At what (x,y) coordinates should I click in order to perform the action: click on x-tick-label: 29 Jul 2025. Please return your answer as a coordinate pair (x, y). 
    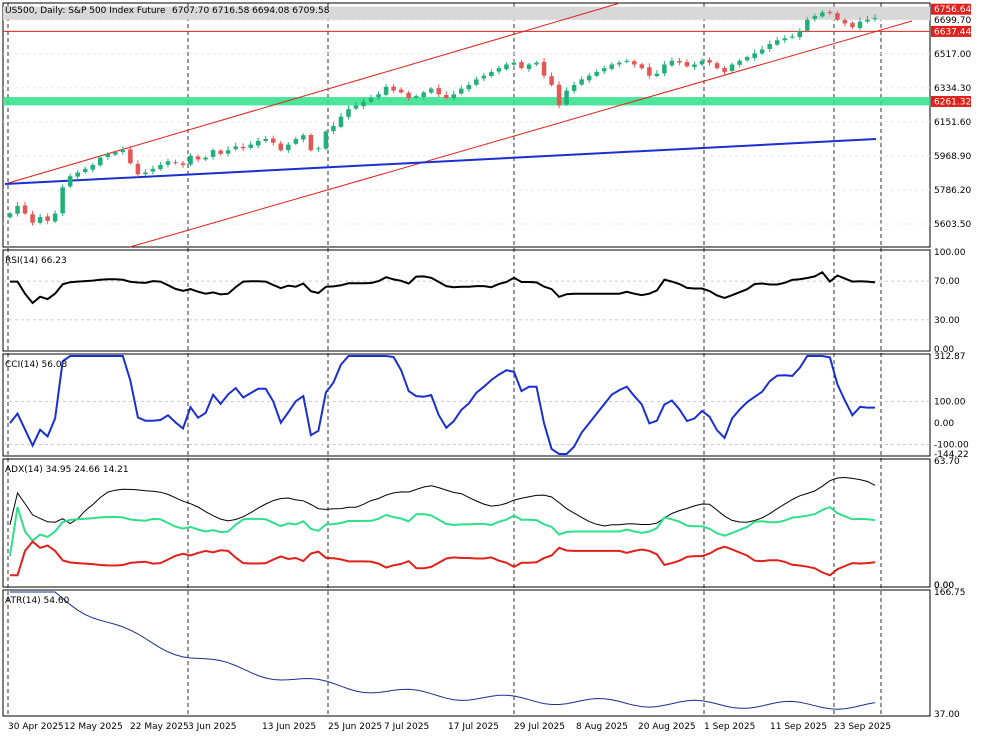
    Looking at the image, I should click on (539, 727).